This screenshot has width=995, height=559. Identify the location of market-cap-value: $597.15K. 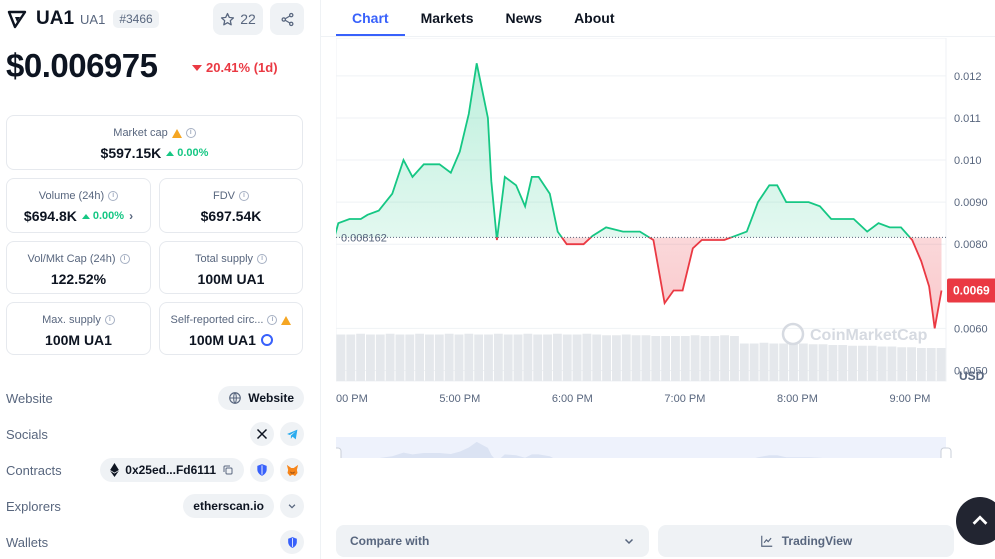
(131, 153).